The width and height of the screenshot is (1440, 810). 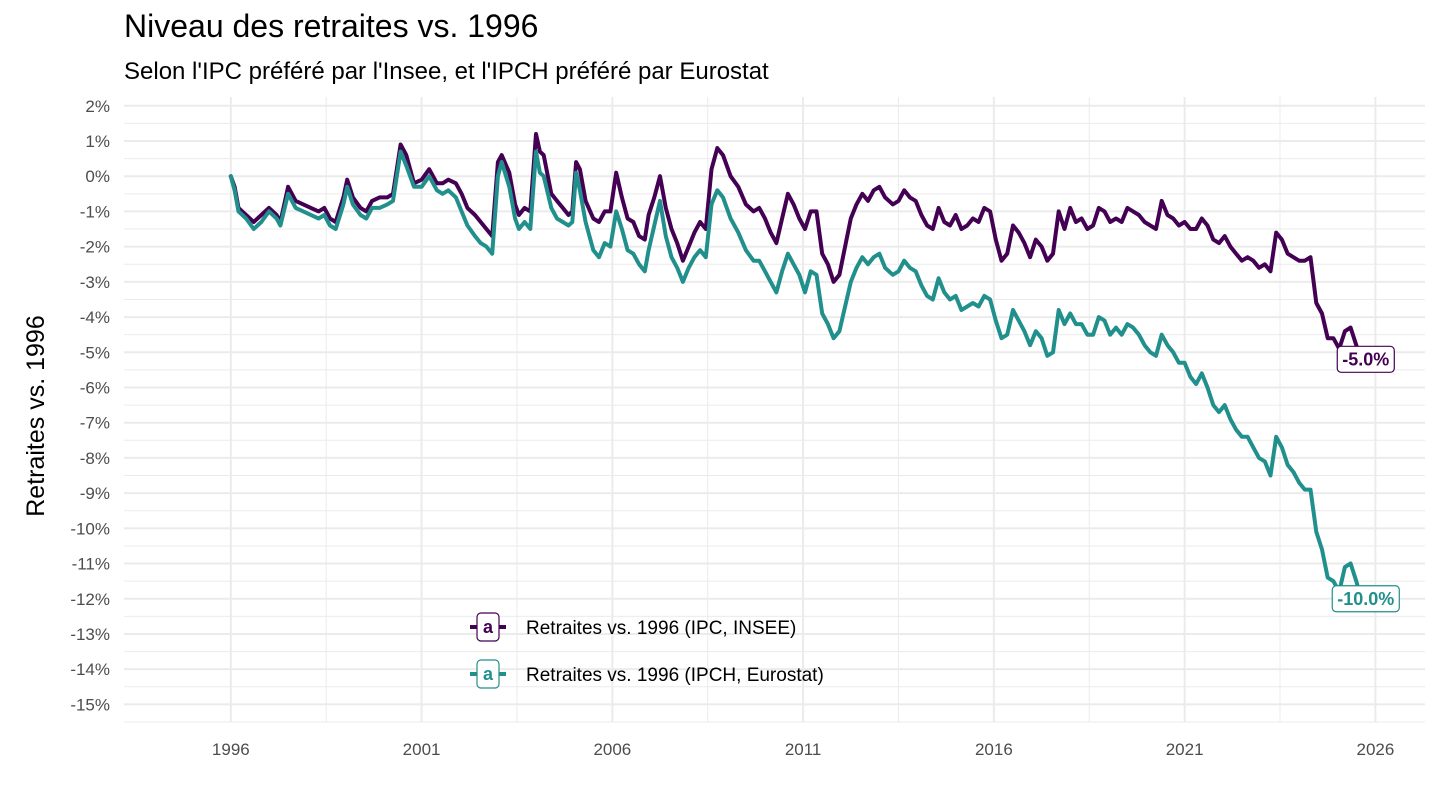 I want to click on y-tick-label: -8%, so click(x=95, y=458).